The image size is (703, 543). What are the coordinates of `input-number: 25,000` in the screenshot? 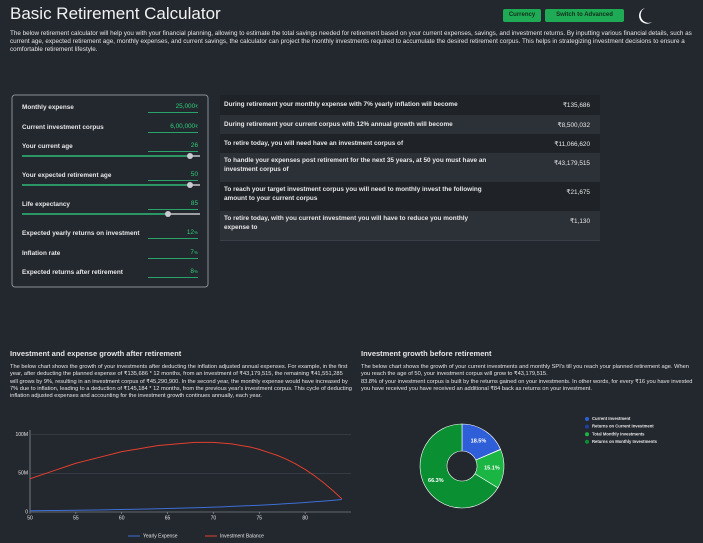 It's located at (185, 106).